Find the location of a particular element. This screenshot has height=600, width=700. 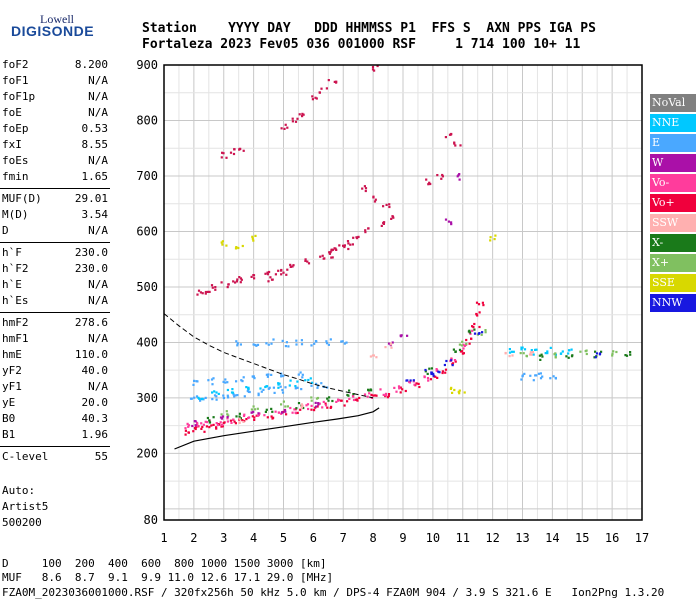

param-value: 29.01 is located at coordinates (91, 198).